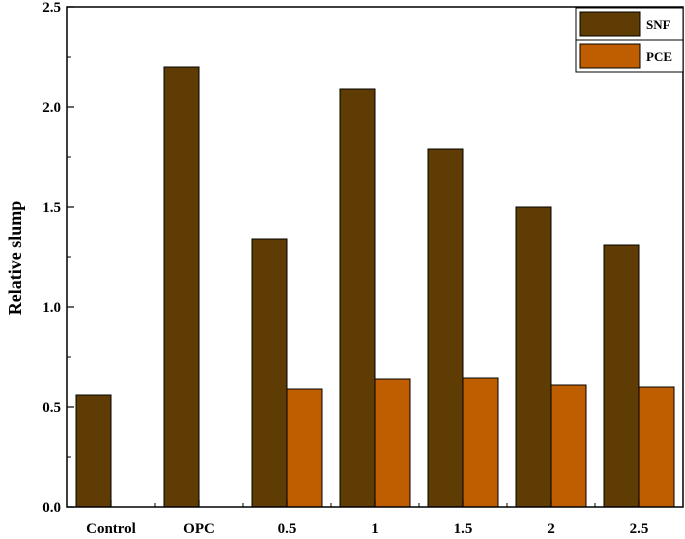  I want to click on y-tick-label: 2.0, so click(51, 108).